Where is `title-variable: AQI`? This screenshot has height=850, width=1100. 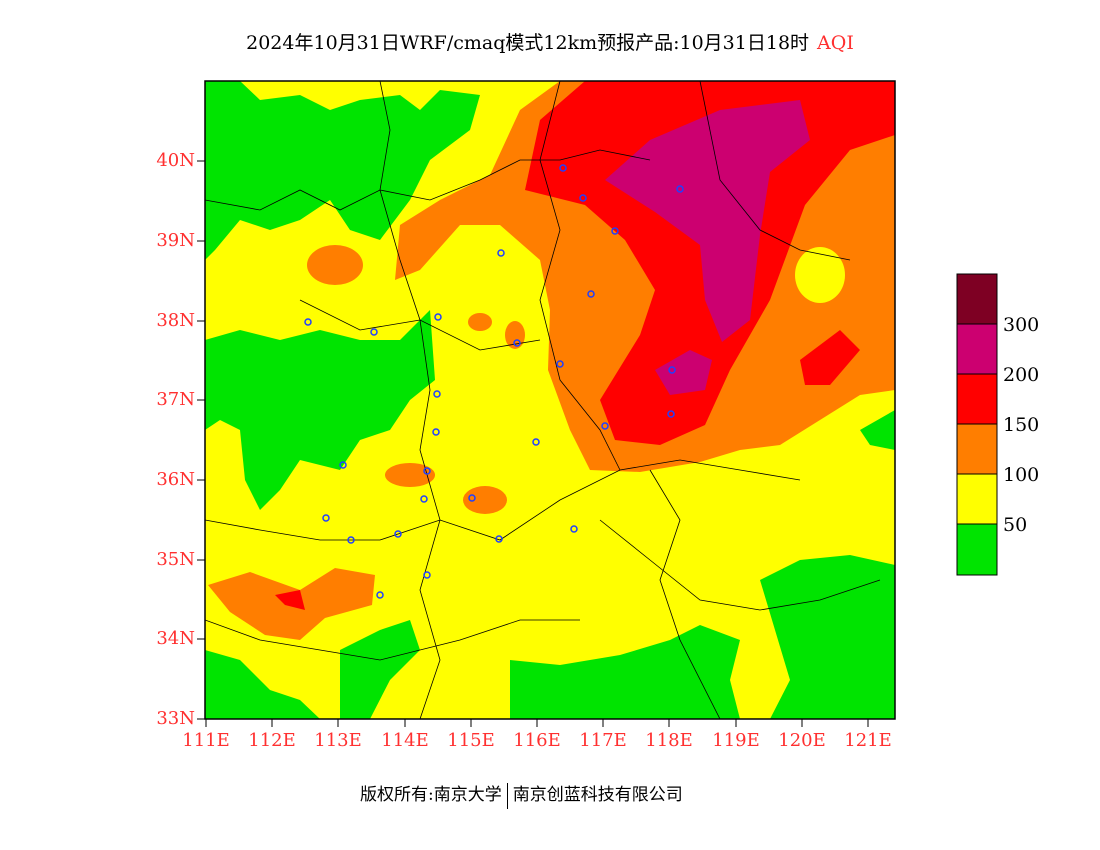 title-variable: AQI is located at coordinates (835, 43).